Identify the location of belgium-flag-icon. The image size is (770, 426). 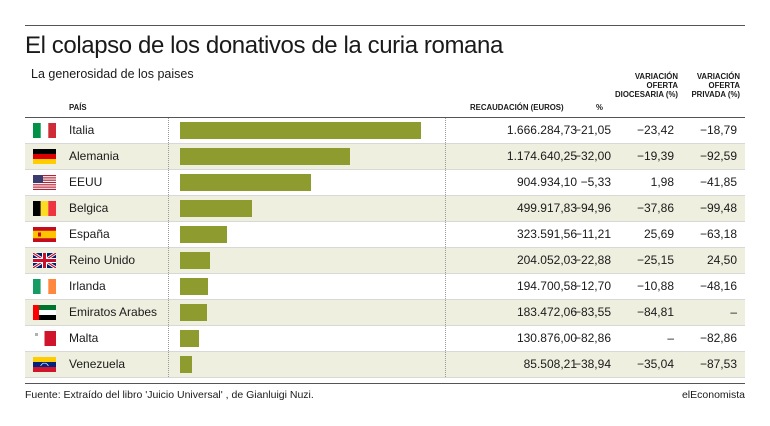
(44, 208).